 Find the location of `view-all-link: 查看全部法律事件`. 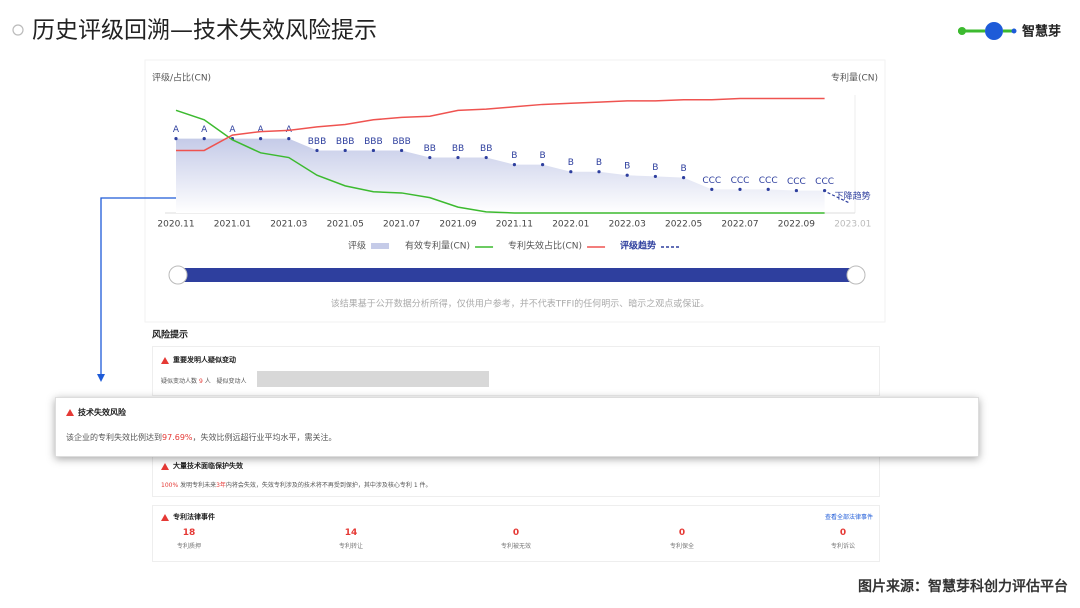

view-all-link: 查看全部法律事件 is located at coordinates (848, 517).